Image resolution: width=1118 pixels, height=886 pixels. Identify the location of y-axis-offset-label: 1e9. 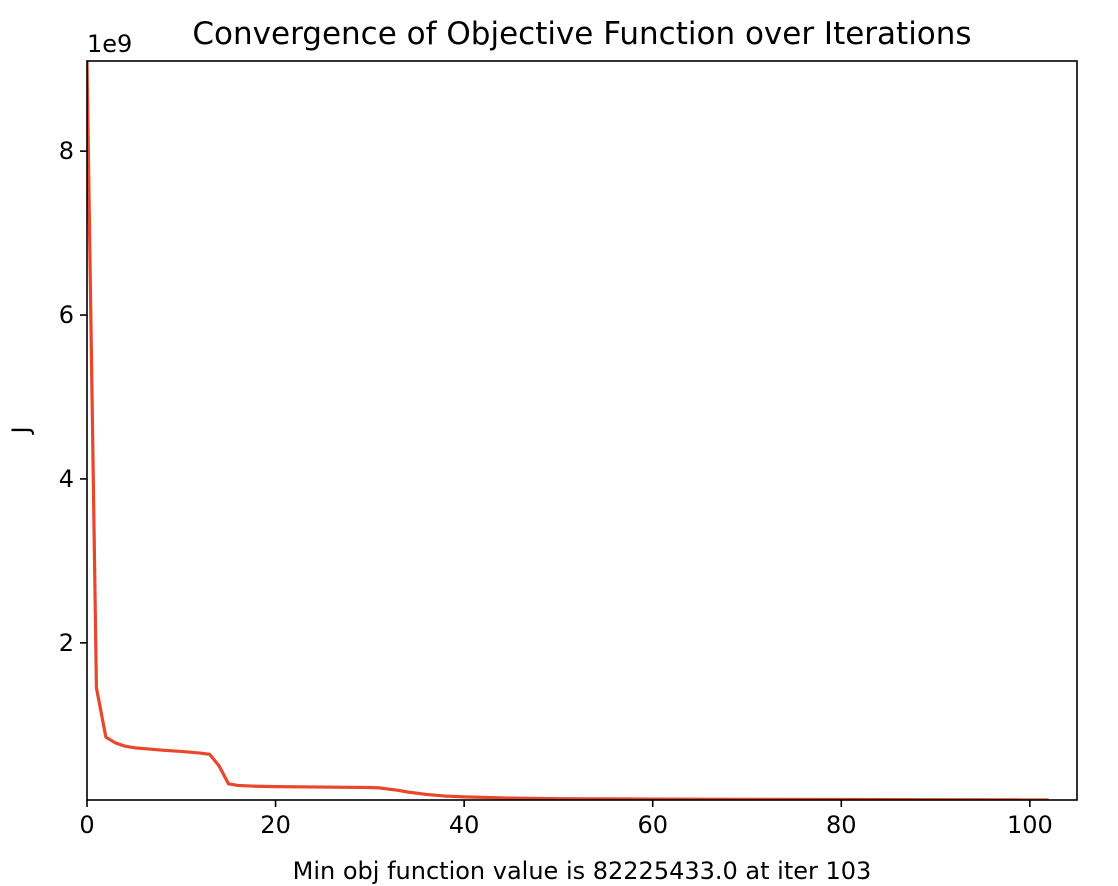
(109, 44).